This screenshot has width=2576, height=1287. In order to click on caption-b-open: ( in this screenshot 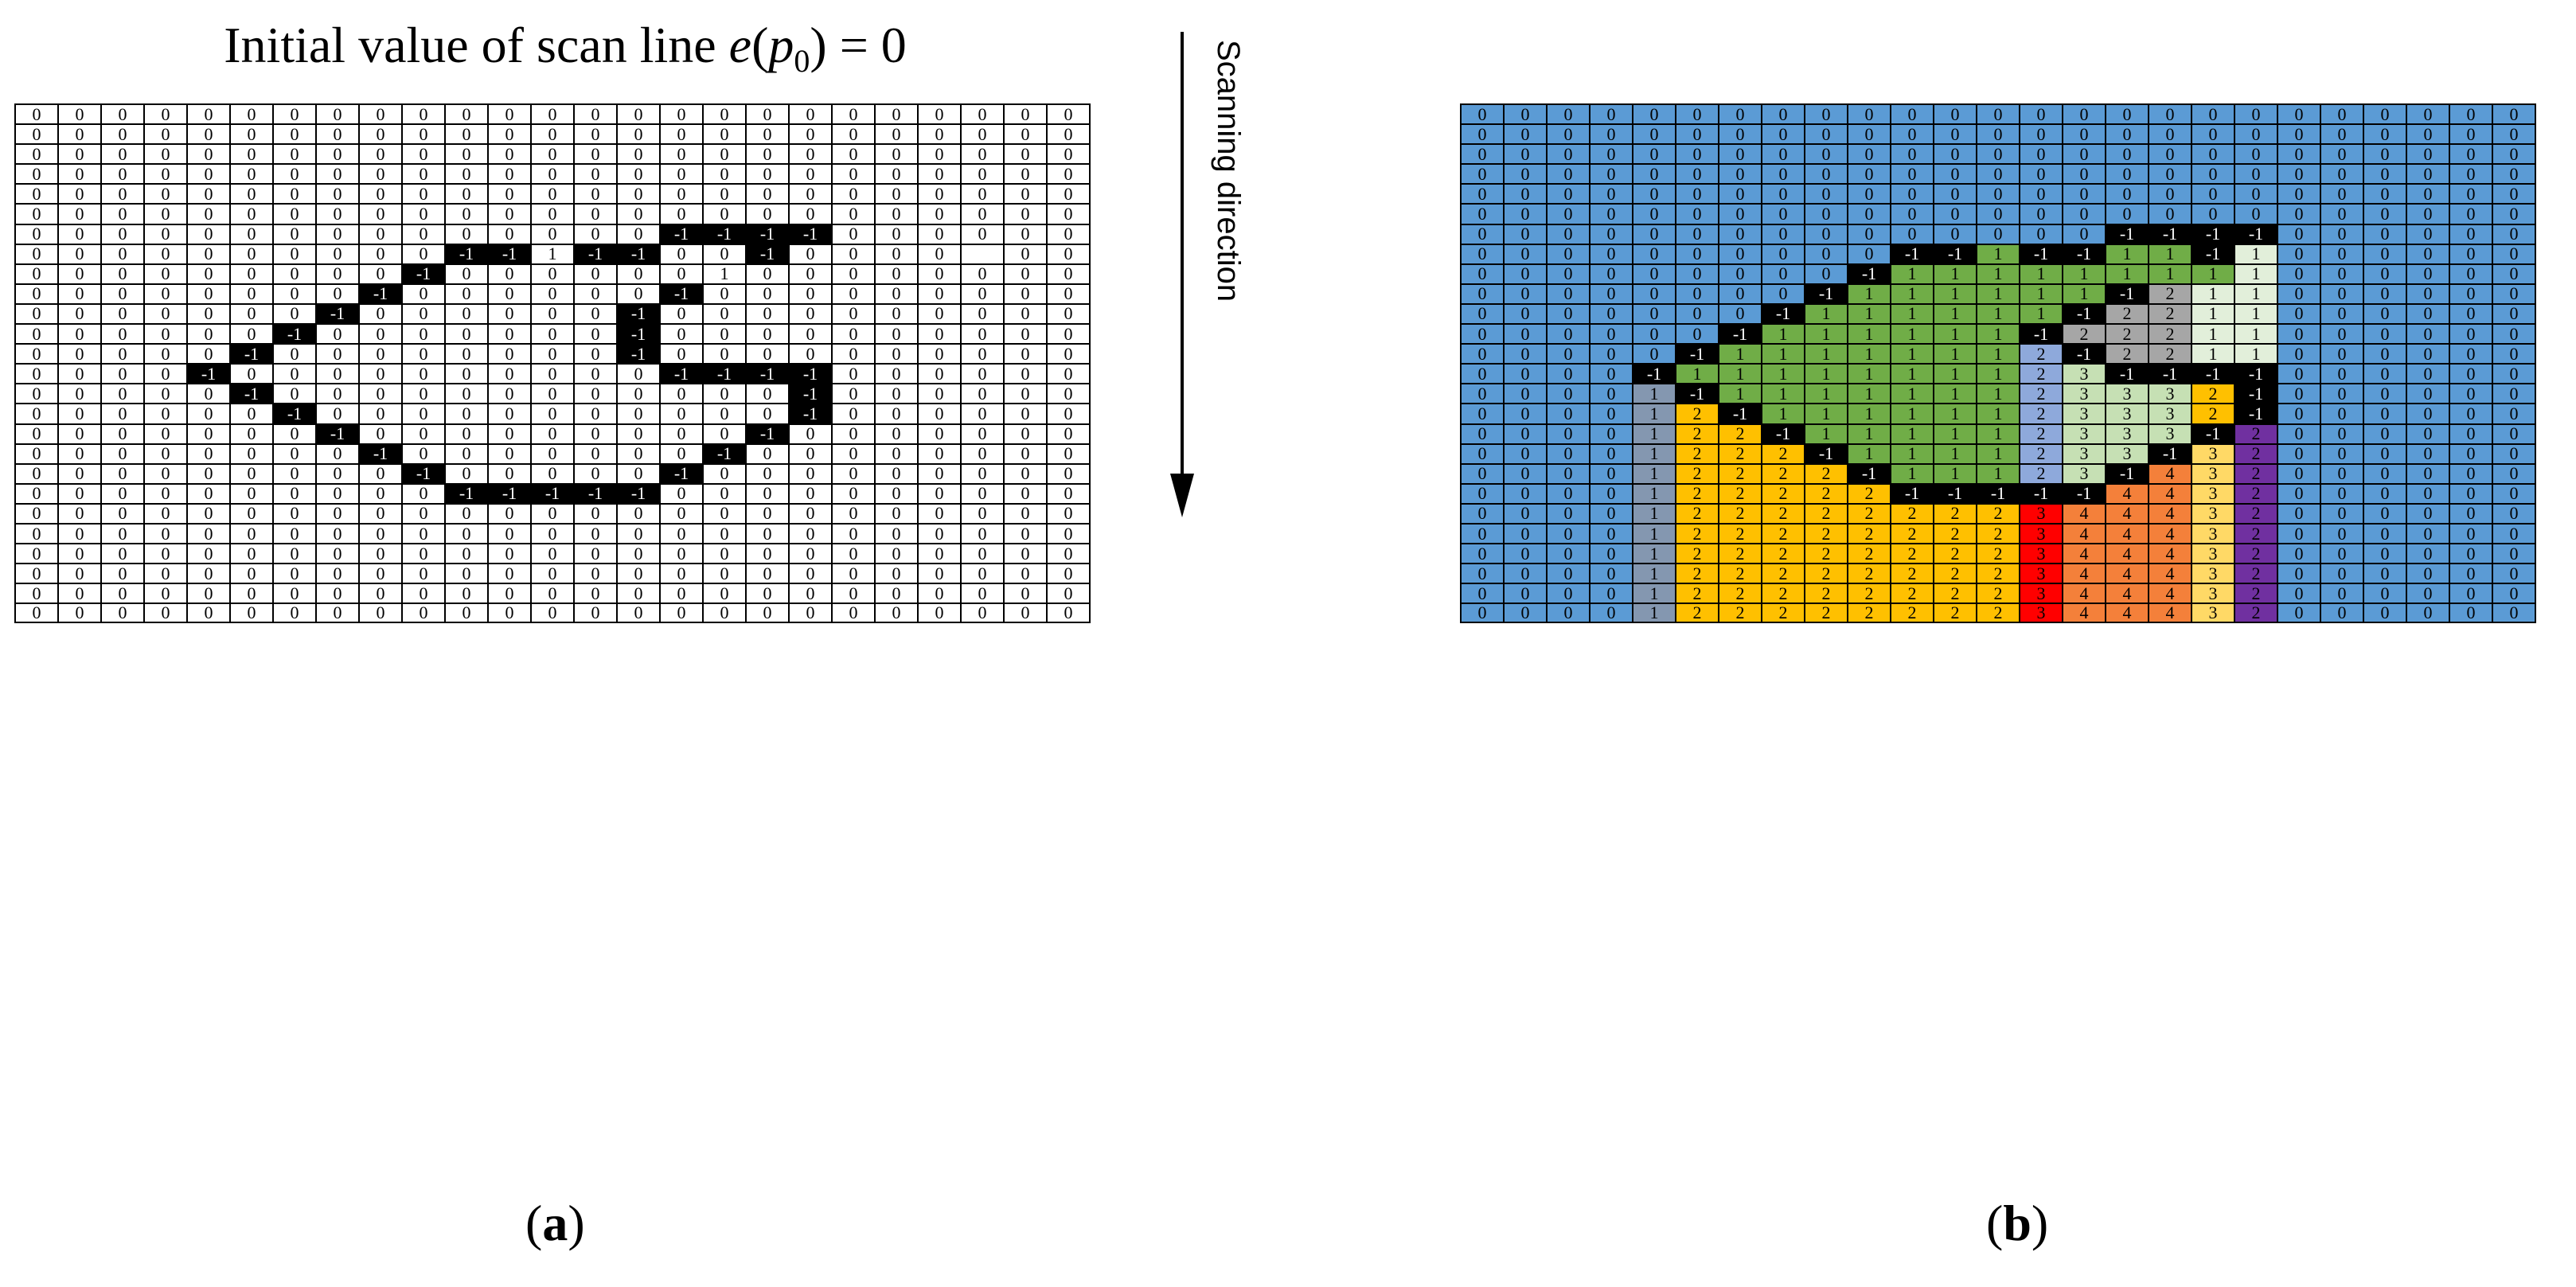, I will do `click(1995, 1223)`.